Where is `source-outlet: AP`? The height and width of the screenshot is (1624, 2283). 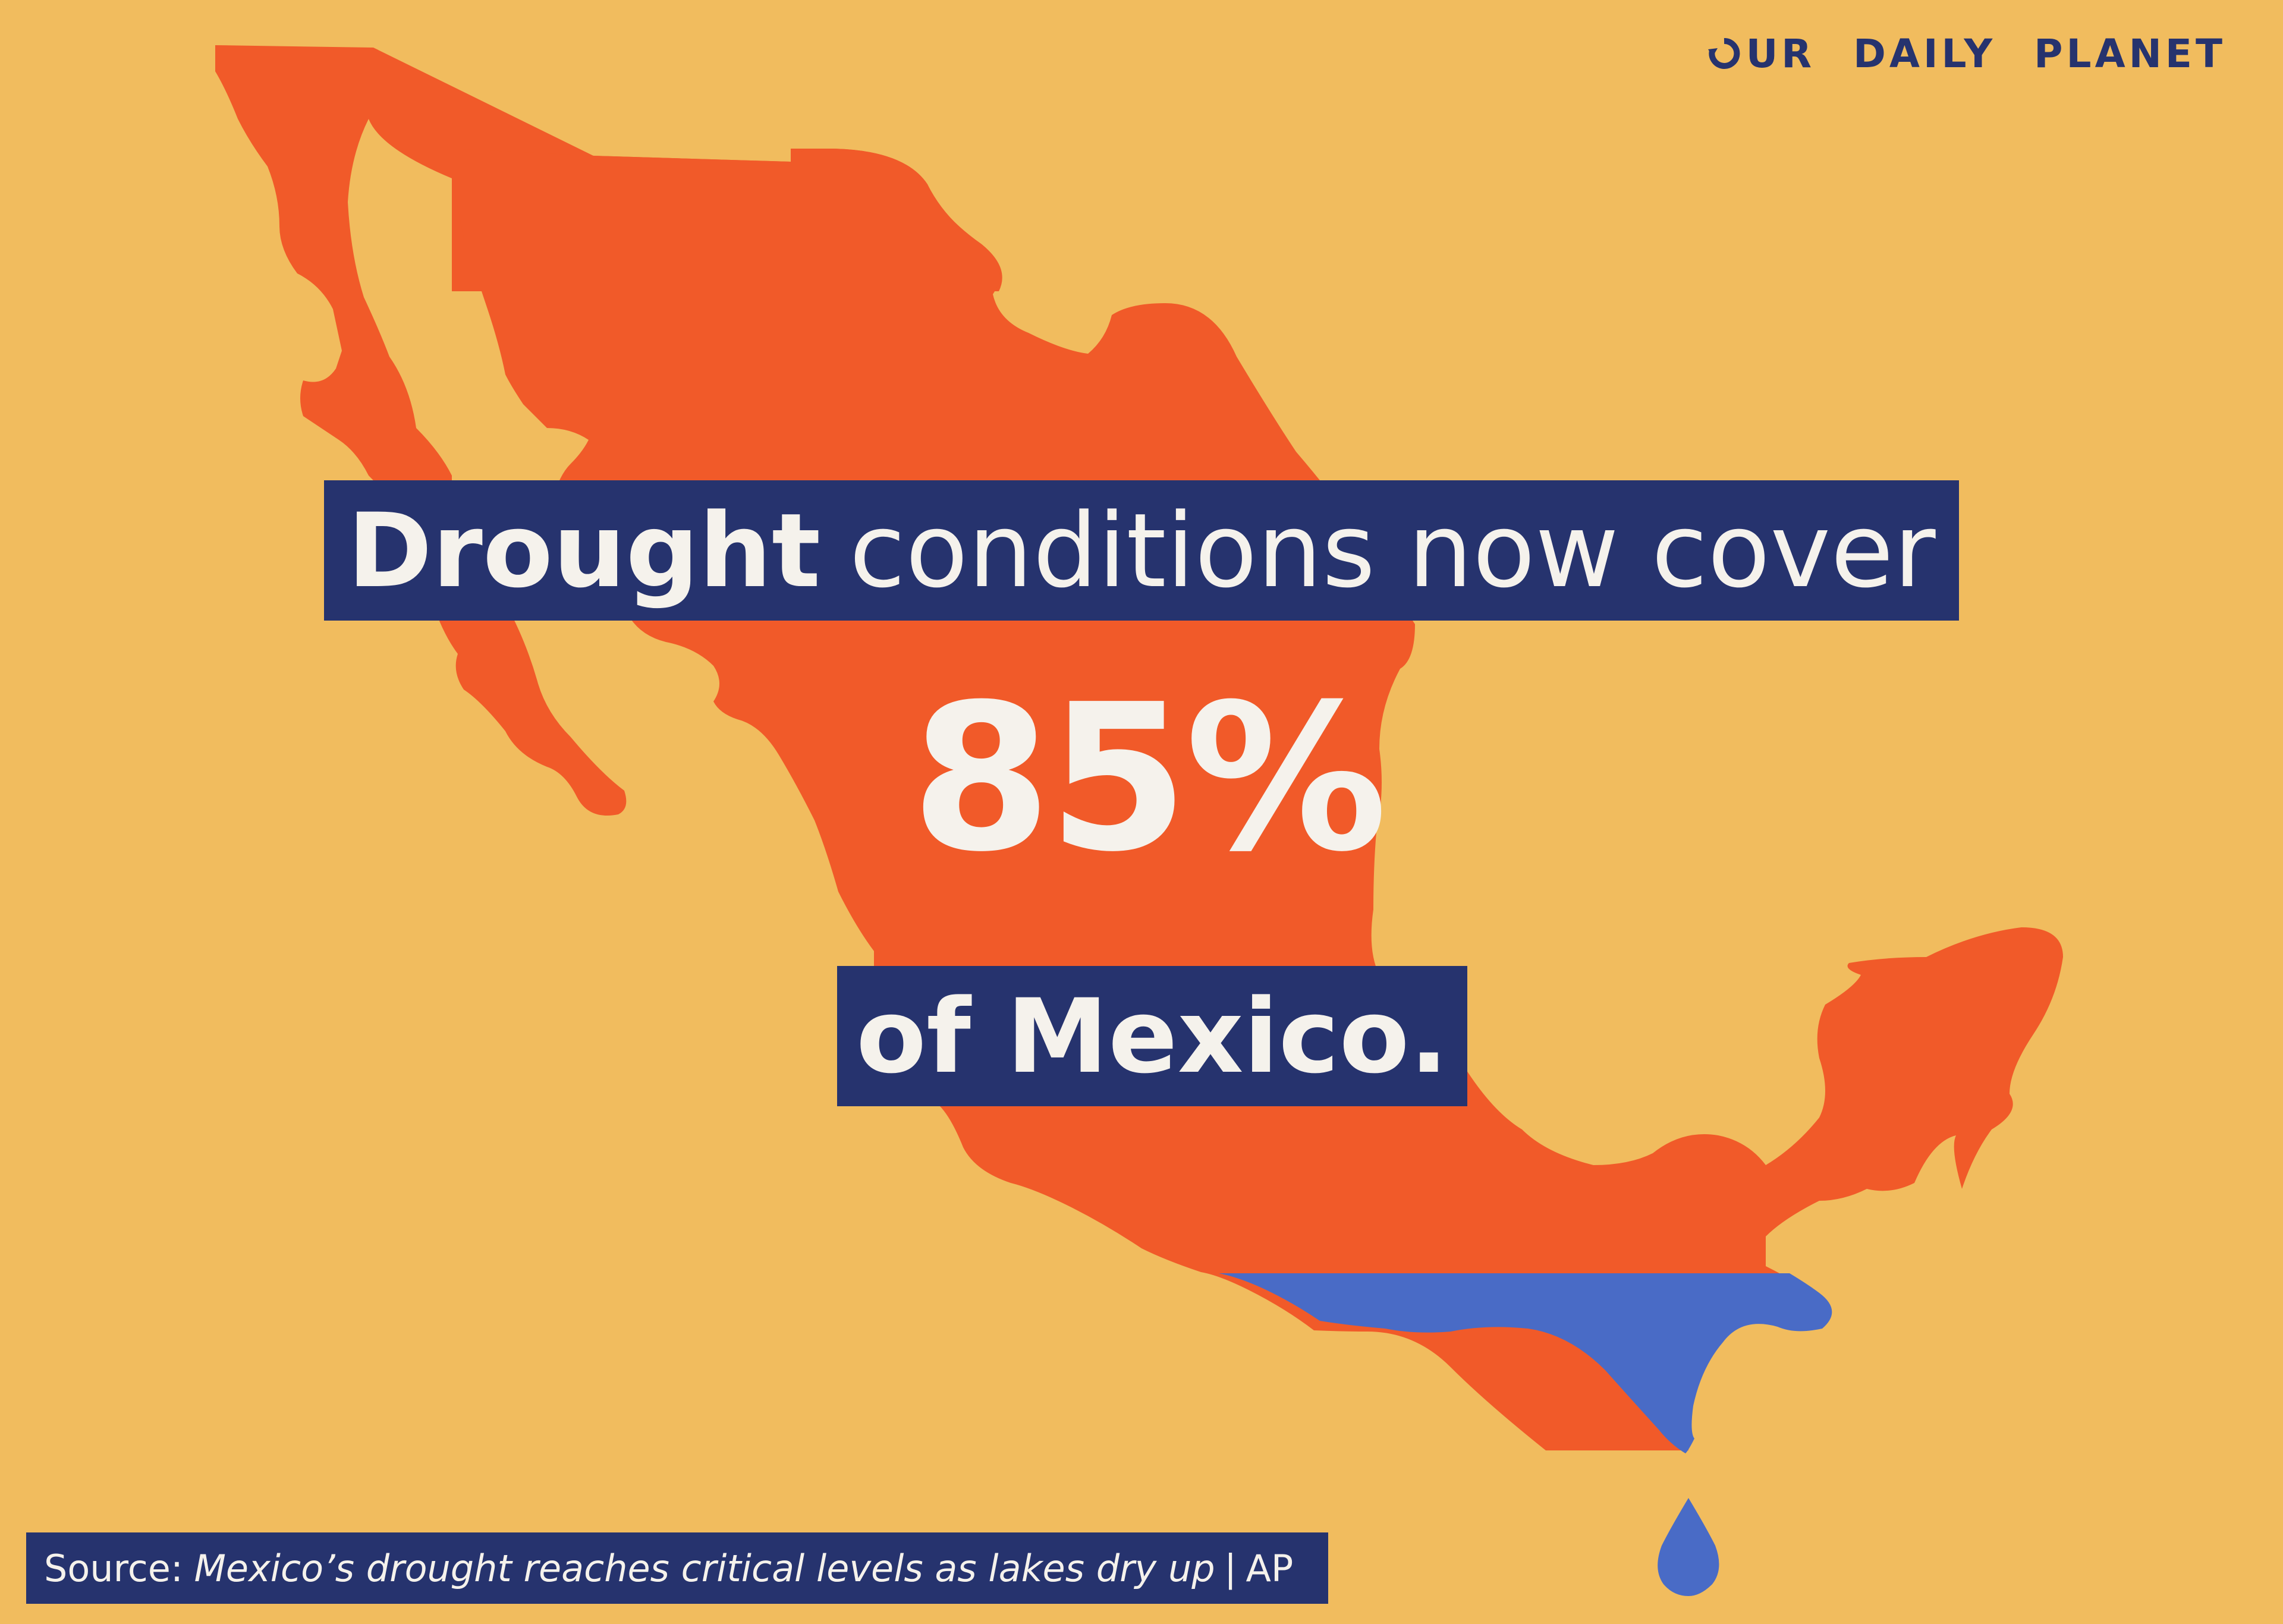
source-outlet: AP is located at coordinates (1270, 1568).